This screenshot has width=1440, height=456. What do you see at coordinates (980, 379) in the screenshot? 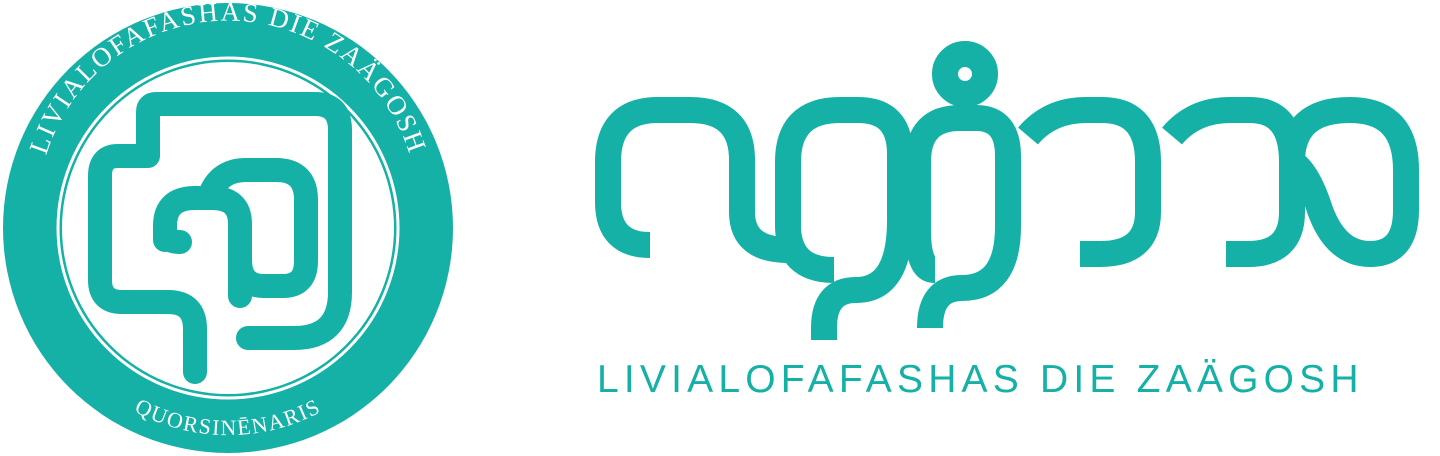
I see `brand-tagline: LIVIALOFAFASHAS DIE ZAÄGOSH` at bounding box center [980, 379].